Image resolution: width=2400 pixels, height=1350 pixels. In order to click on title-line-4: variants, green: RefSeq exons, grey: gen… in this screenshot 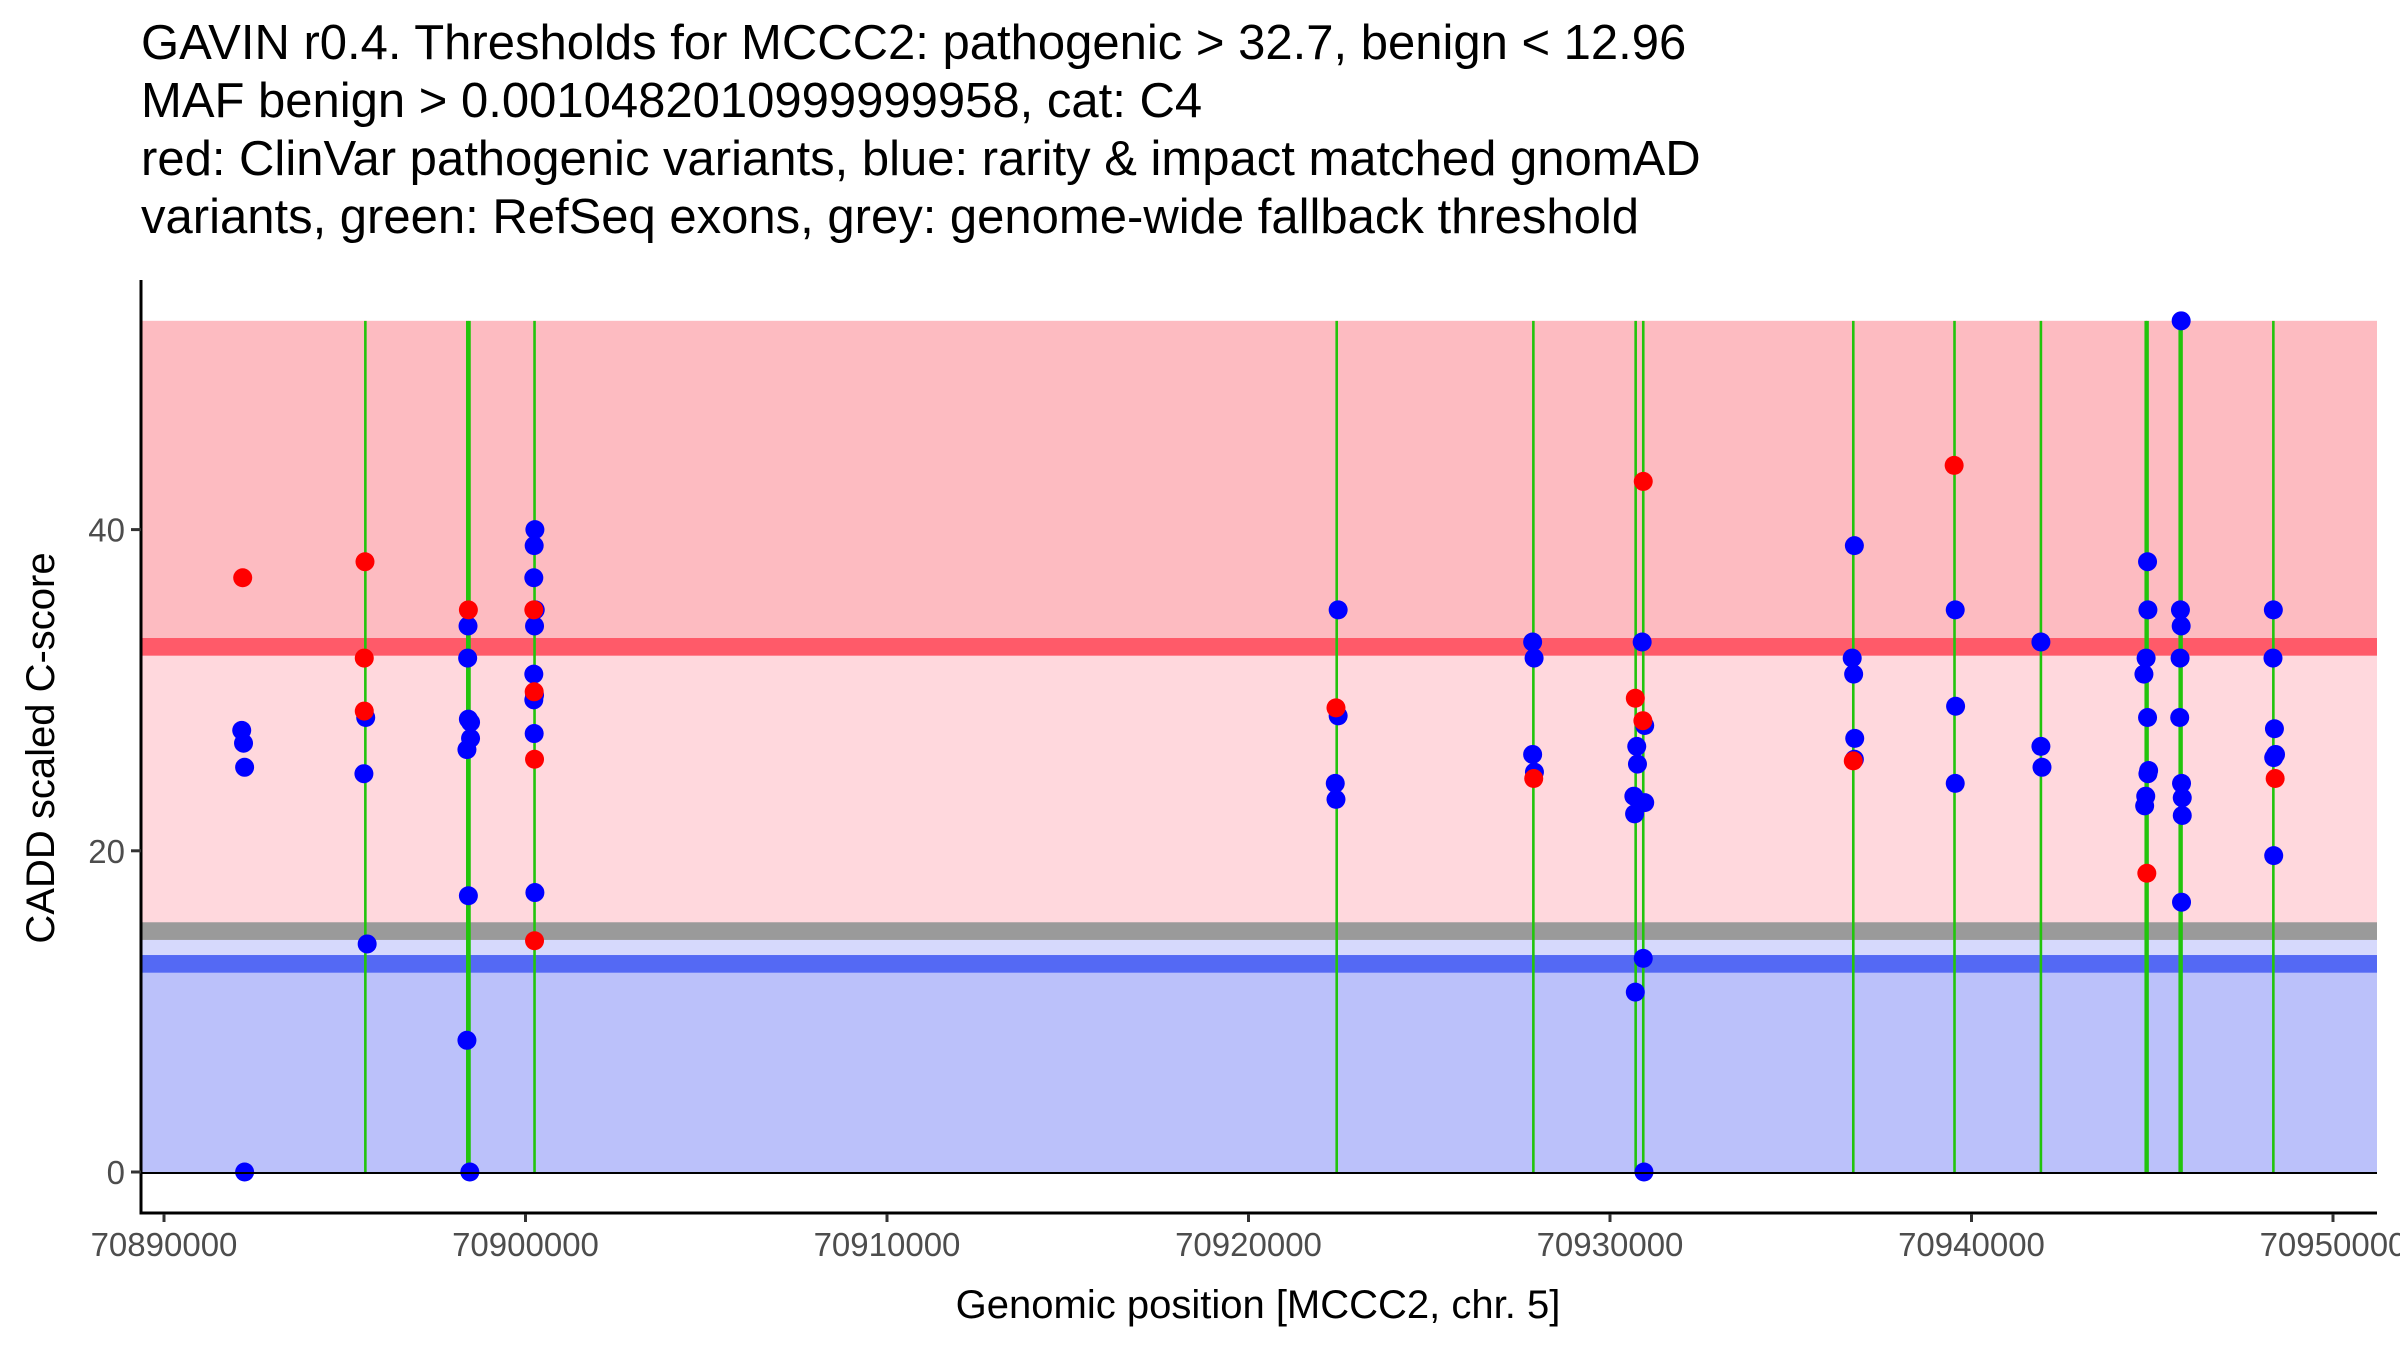, I will do `click(890, 217)`.